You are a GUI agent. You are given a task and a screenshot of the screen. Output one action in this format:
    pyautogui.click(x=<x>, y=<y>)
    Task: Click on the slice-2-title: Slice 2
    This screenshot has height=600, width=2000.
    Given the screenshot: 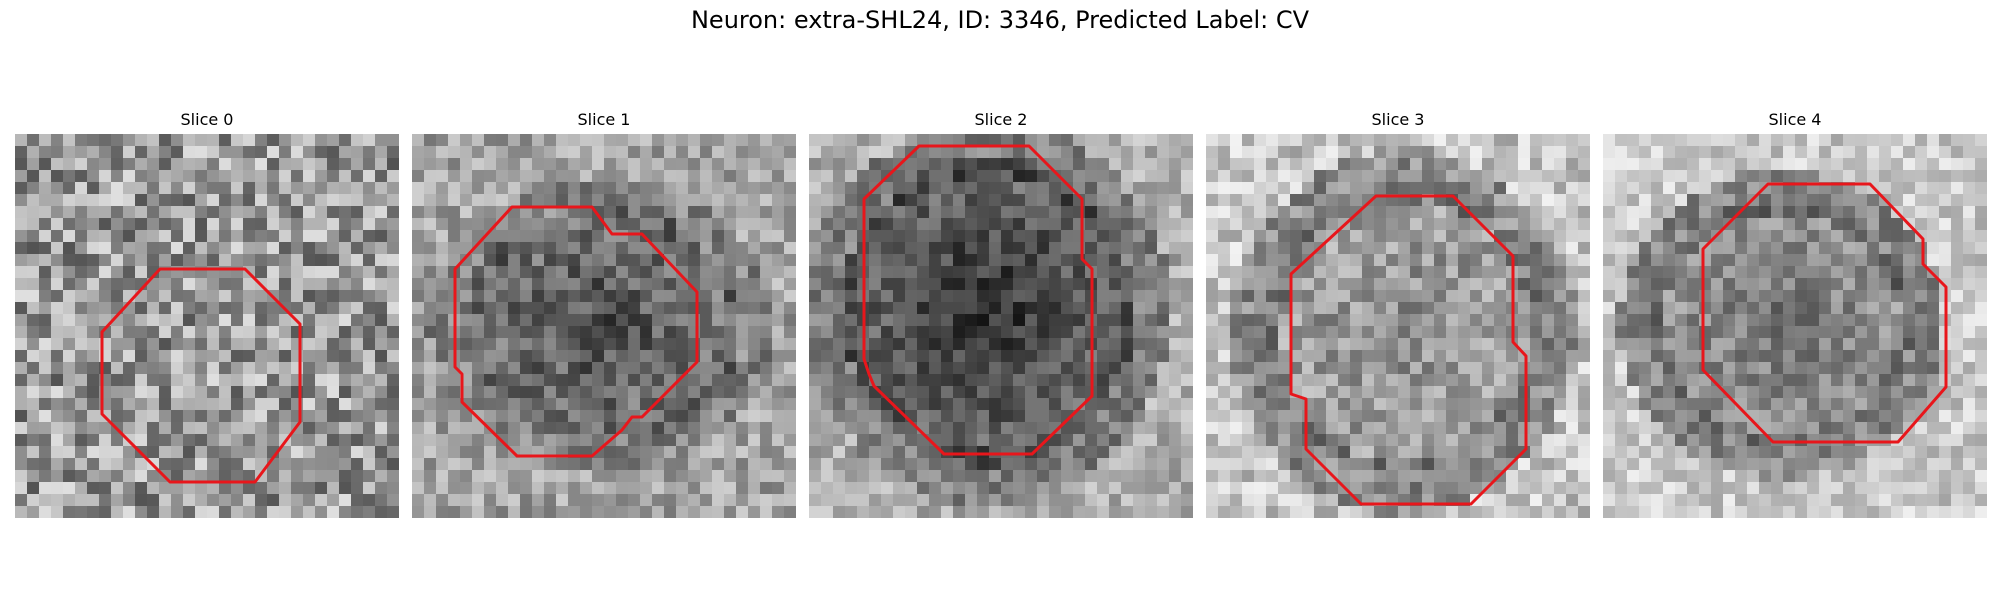 What is the action you would take?
    pyautogui.click(x=1001, y=119)
    